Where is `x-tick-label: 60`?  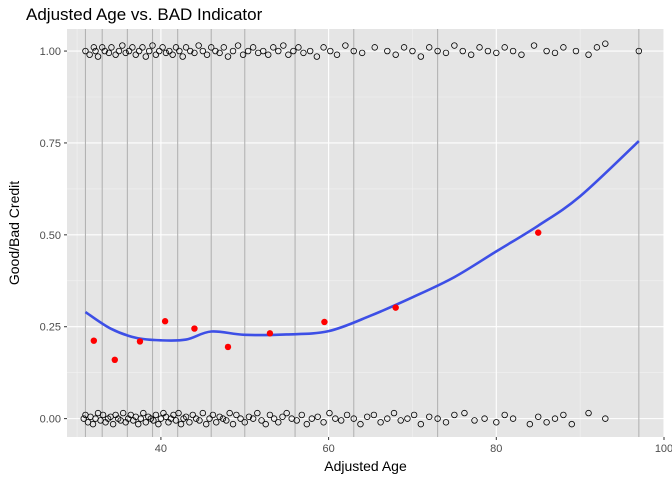 x-tick-label: 60 is located at coordinates (328, 449).